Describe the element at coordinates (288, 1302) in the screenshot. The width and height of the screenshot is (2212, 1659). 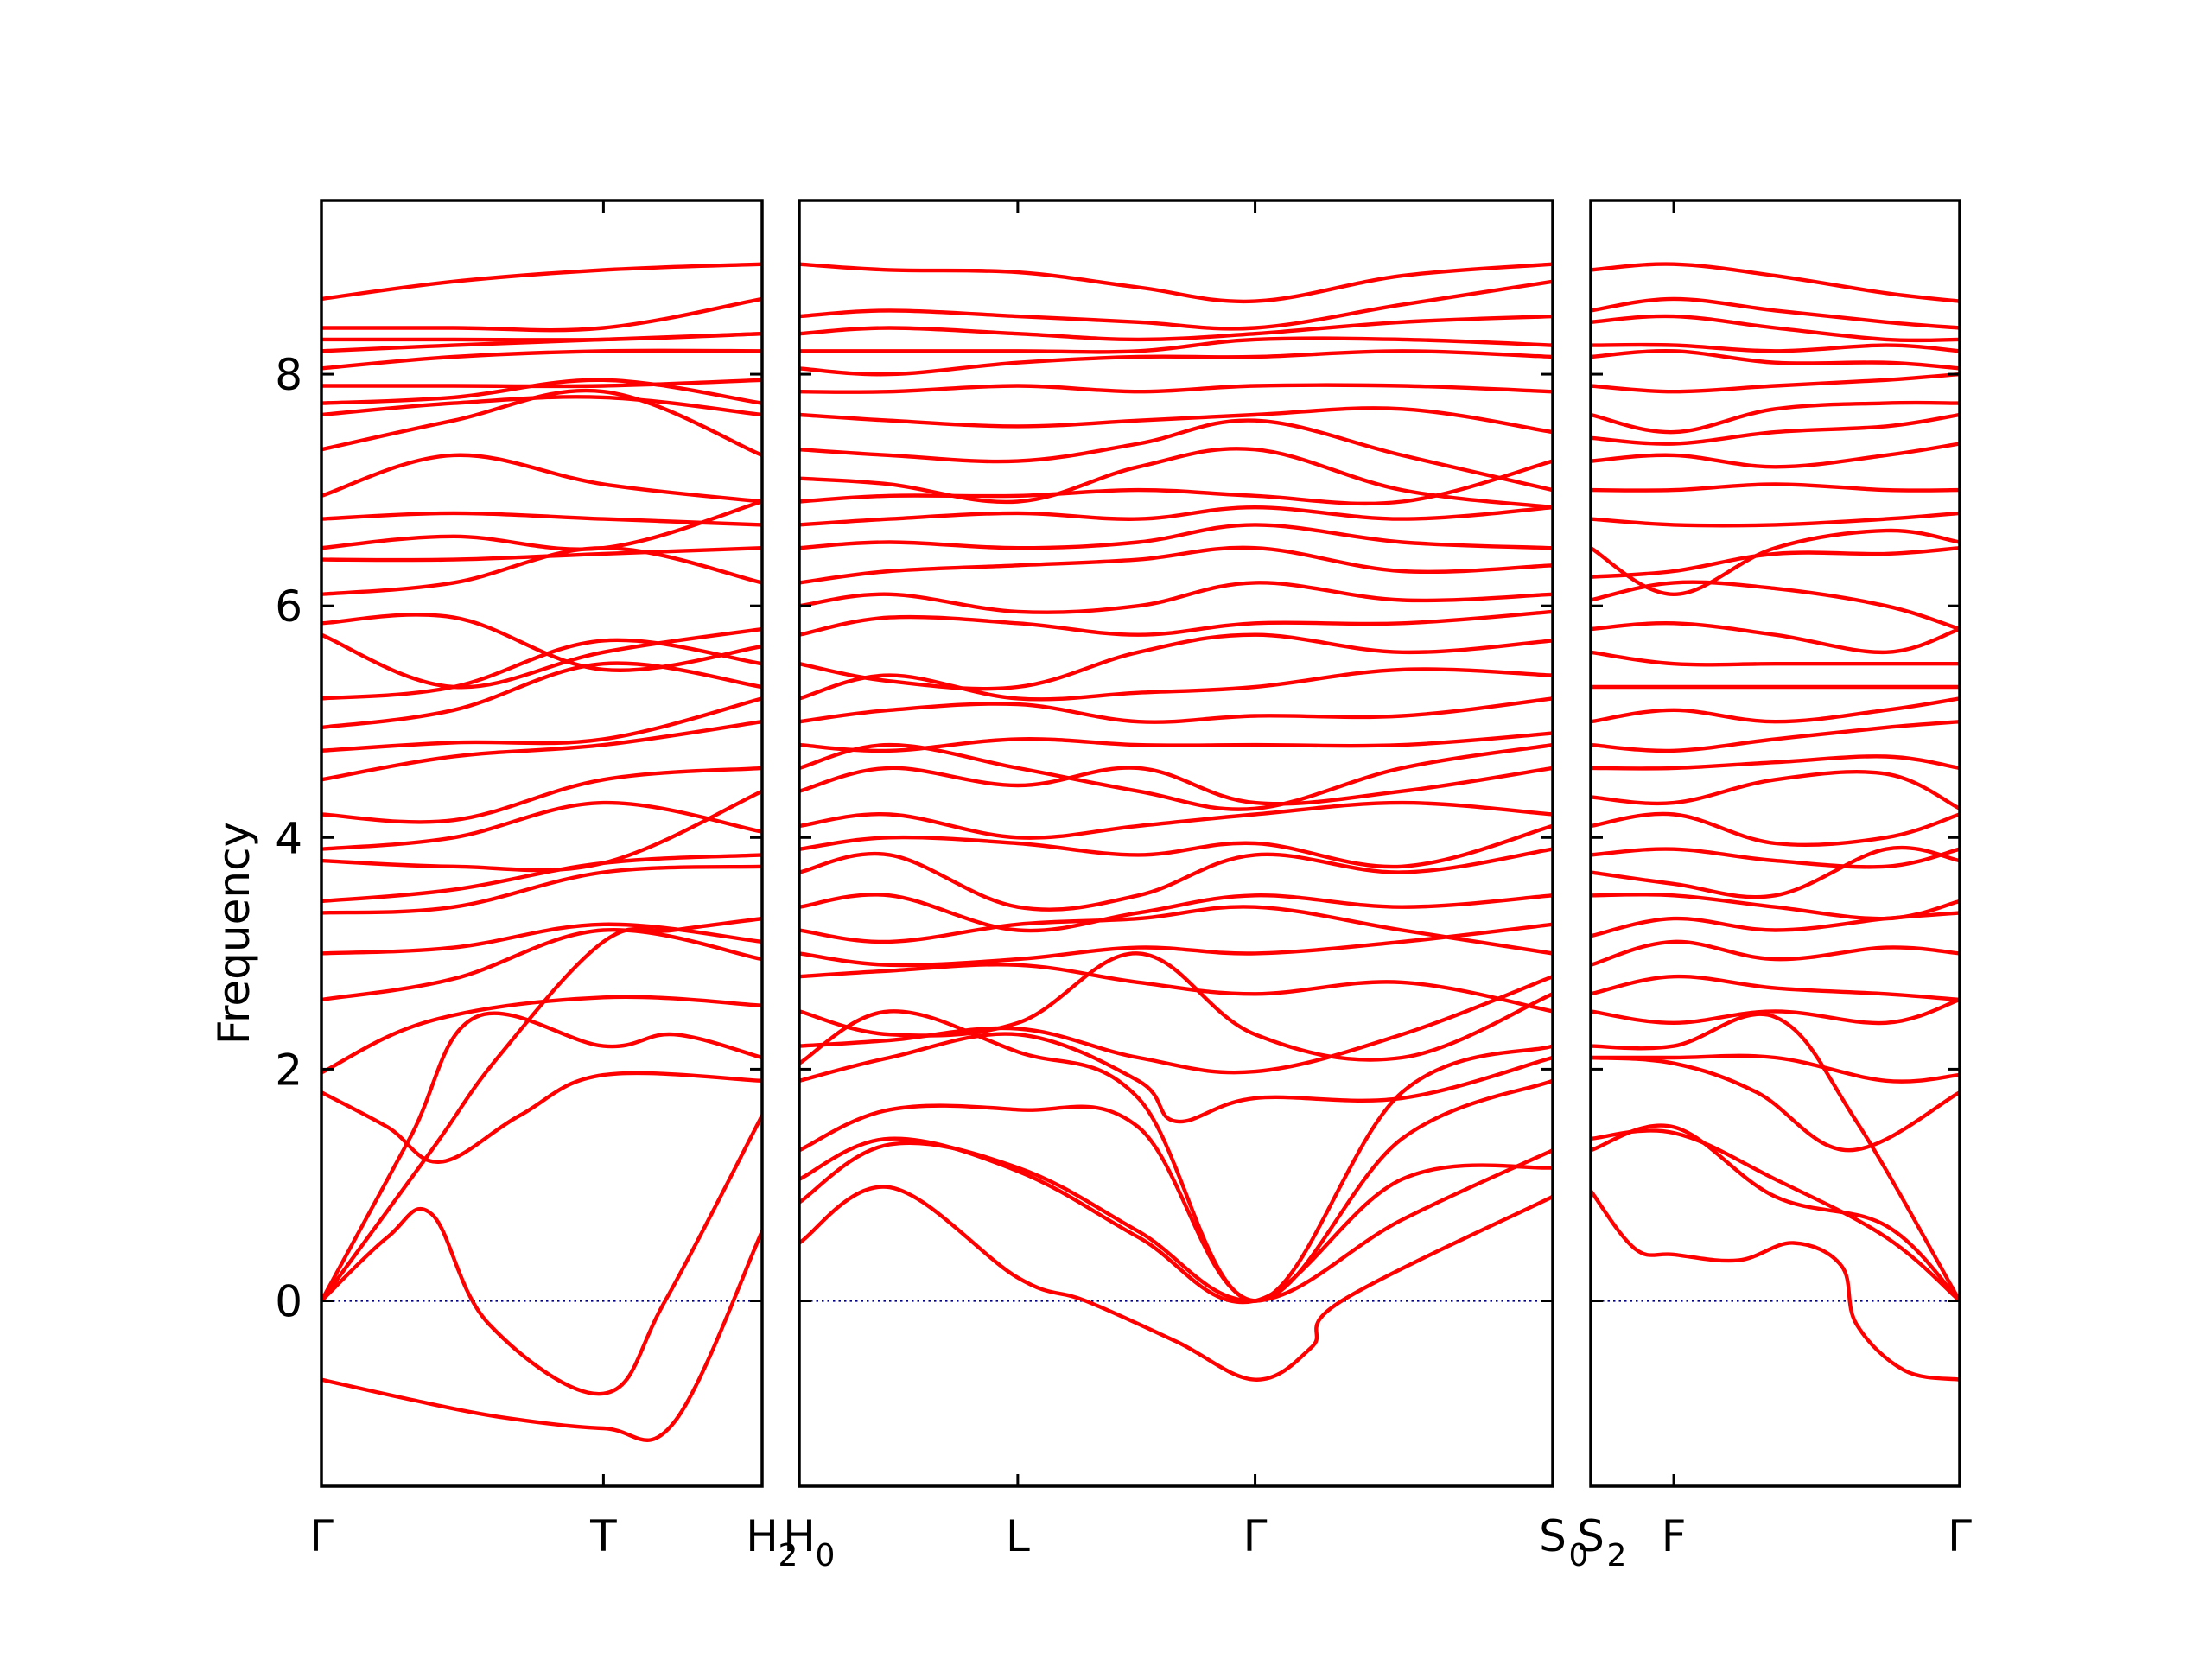
I see `y-tick-label: 0` at that location.